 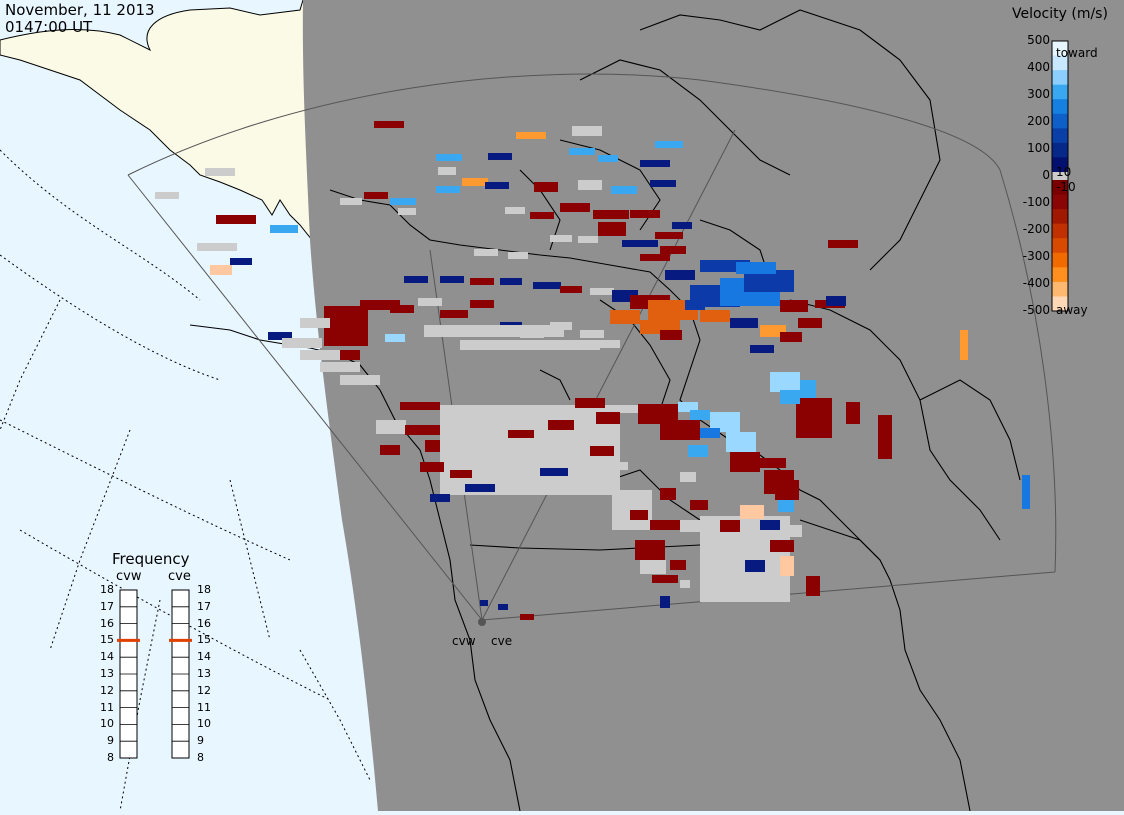 I want to click on frequency-tick-right: 9, so click(x=200, y=741).